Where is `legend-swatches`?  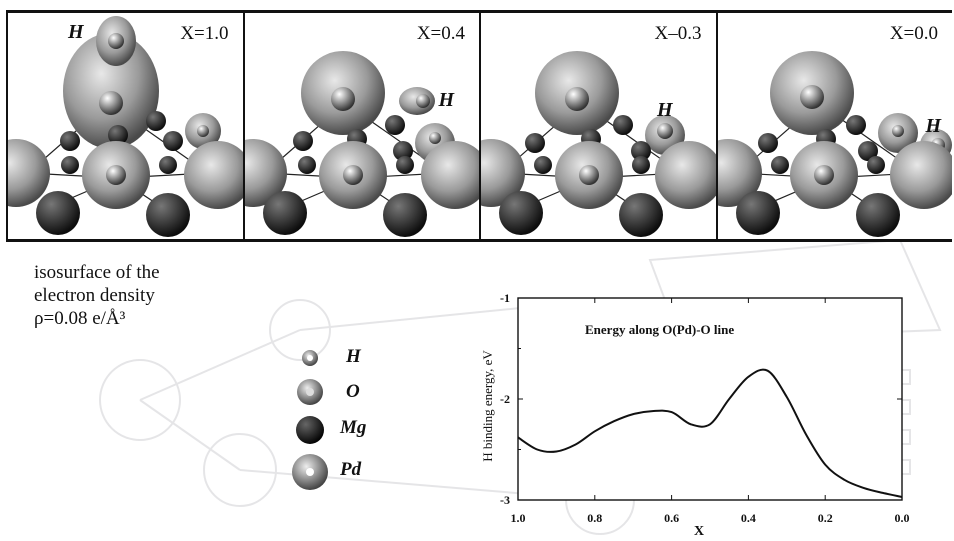
legend-swatches is located at coordinates (310, 420).